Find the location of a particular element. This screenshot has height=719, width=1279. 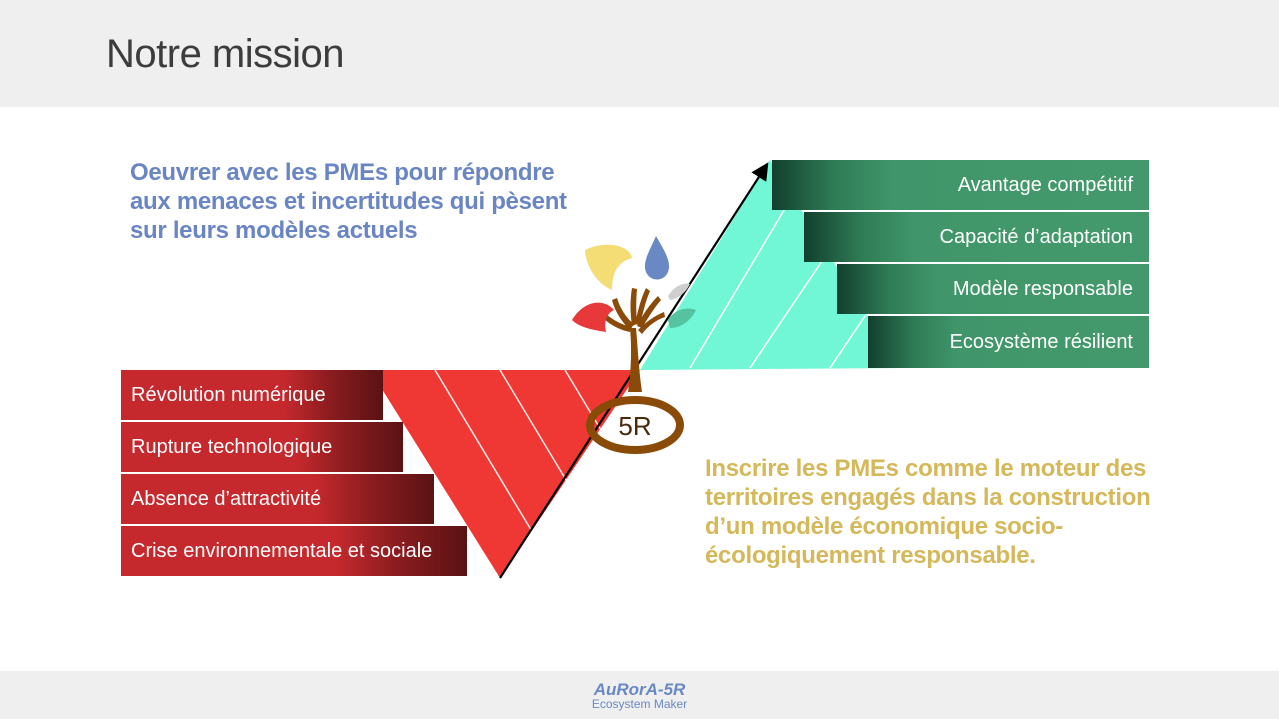

page-title: Notre mission is located at coordinates (225, 54).